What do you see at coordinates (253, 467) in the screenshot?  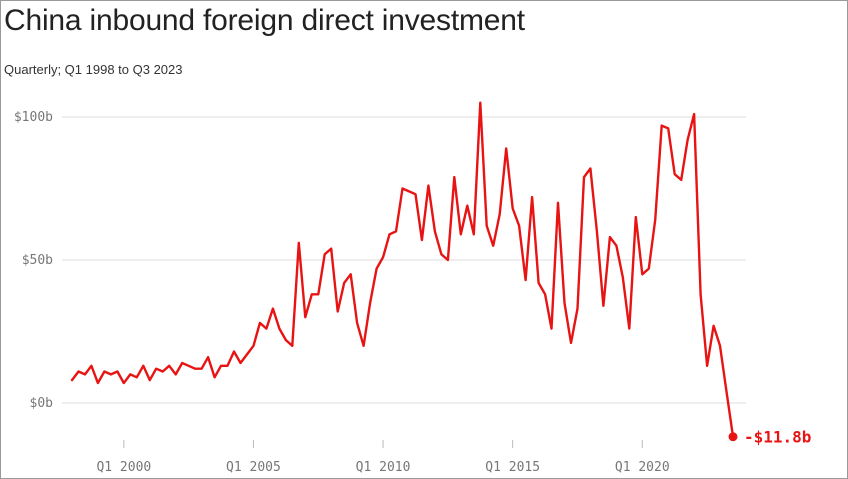 I see `x-tick-label: Q1 2005` at bounding box center [253, 467].